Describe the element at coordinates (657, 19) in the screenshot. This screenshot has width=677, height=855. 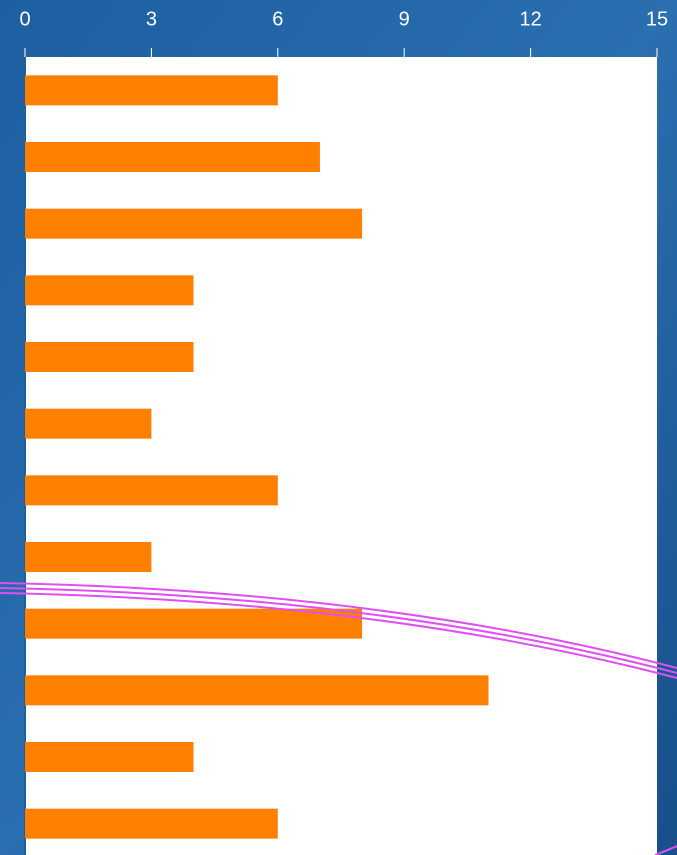
I see `x-tick-label: 15` at that location.